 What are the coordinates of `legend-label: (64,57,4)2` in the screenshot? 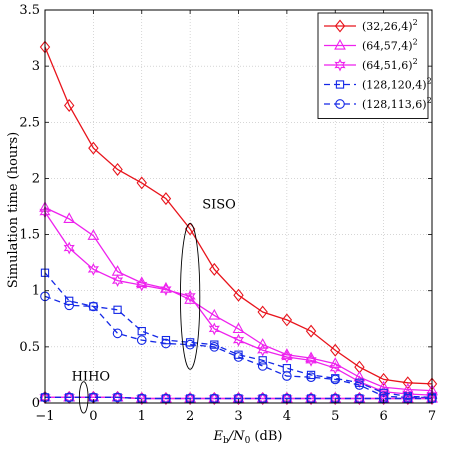 It's located at (390, 45).